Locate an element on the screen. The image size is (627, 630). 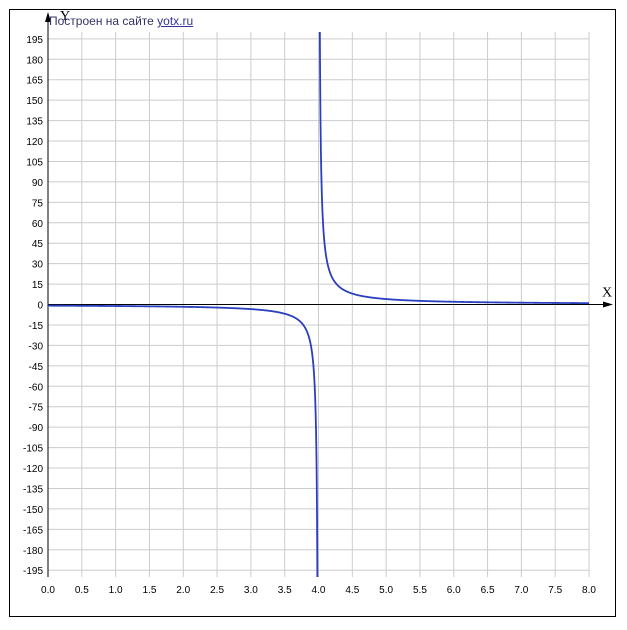
x-tick-label: 1.0 is located at coordinates (116, 590).